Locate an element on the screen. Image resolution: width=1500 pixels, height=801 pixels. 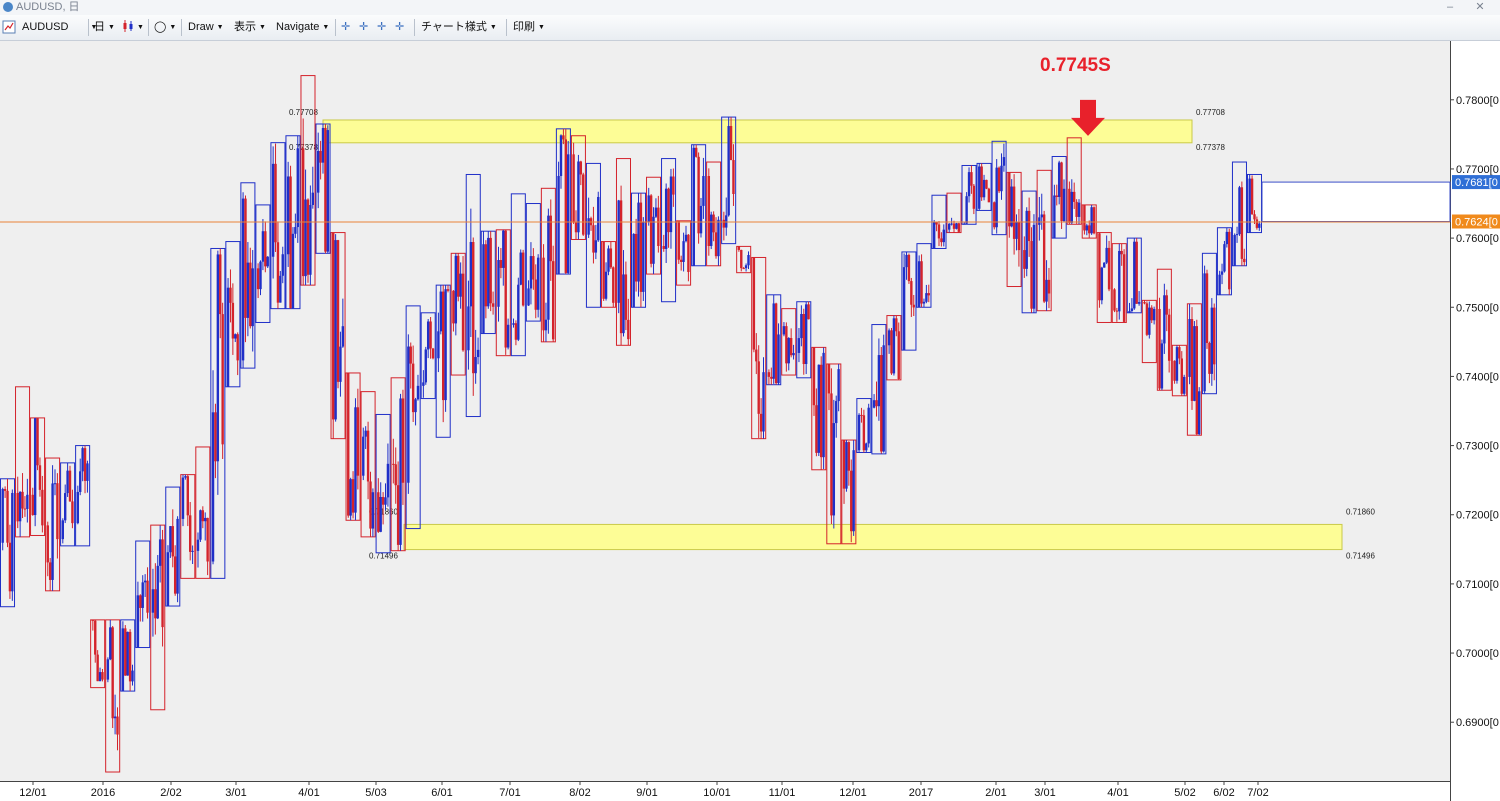
navigate-menu: Navigate ▼ is located at coordinates (303, 27).